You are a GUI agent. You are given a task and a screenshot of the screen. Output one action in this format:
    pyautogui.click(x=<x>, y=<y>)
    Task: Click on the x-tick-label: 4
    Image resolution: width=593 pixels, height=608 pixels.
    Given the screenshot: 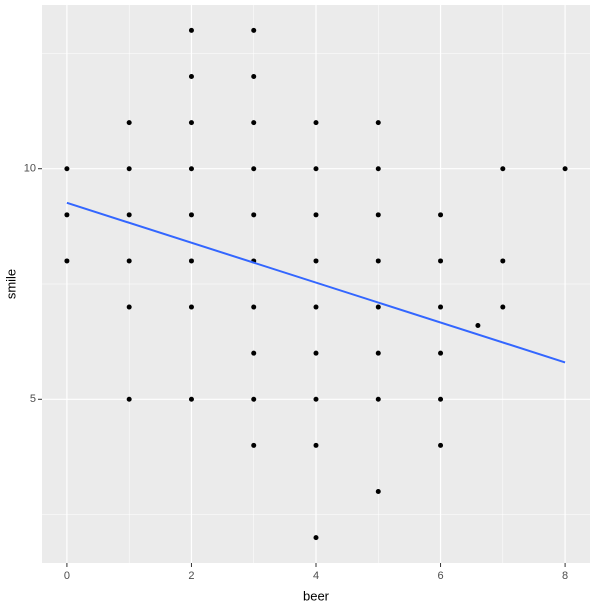 What is the action you would take?
    pyautogui.click(x=316, y=576)
    